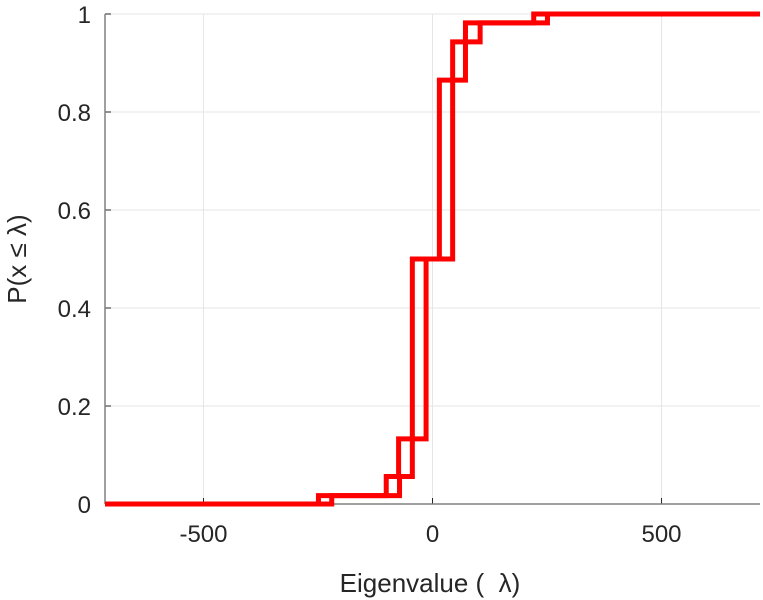 This screenshot has height=600, width=763. What do you see at coordinates (84, 15) in the screenshot?
I see `y-tick-label: 1` at bounding box center [84, 15].